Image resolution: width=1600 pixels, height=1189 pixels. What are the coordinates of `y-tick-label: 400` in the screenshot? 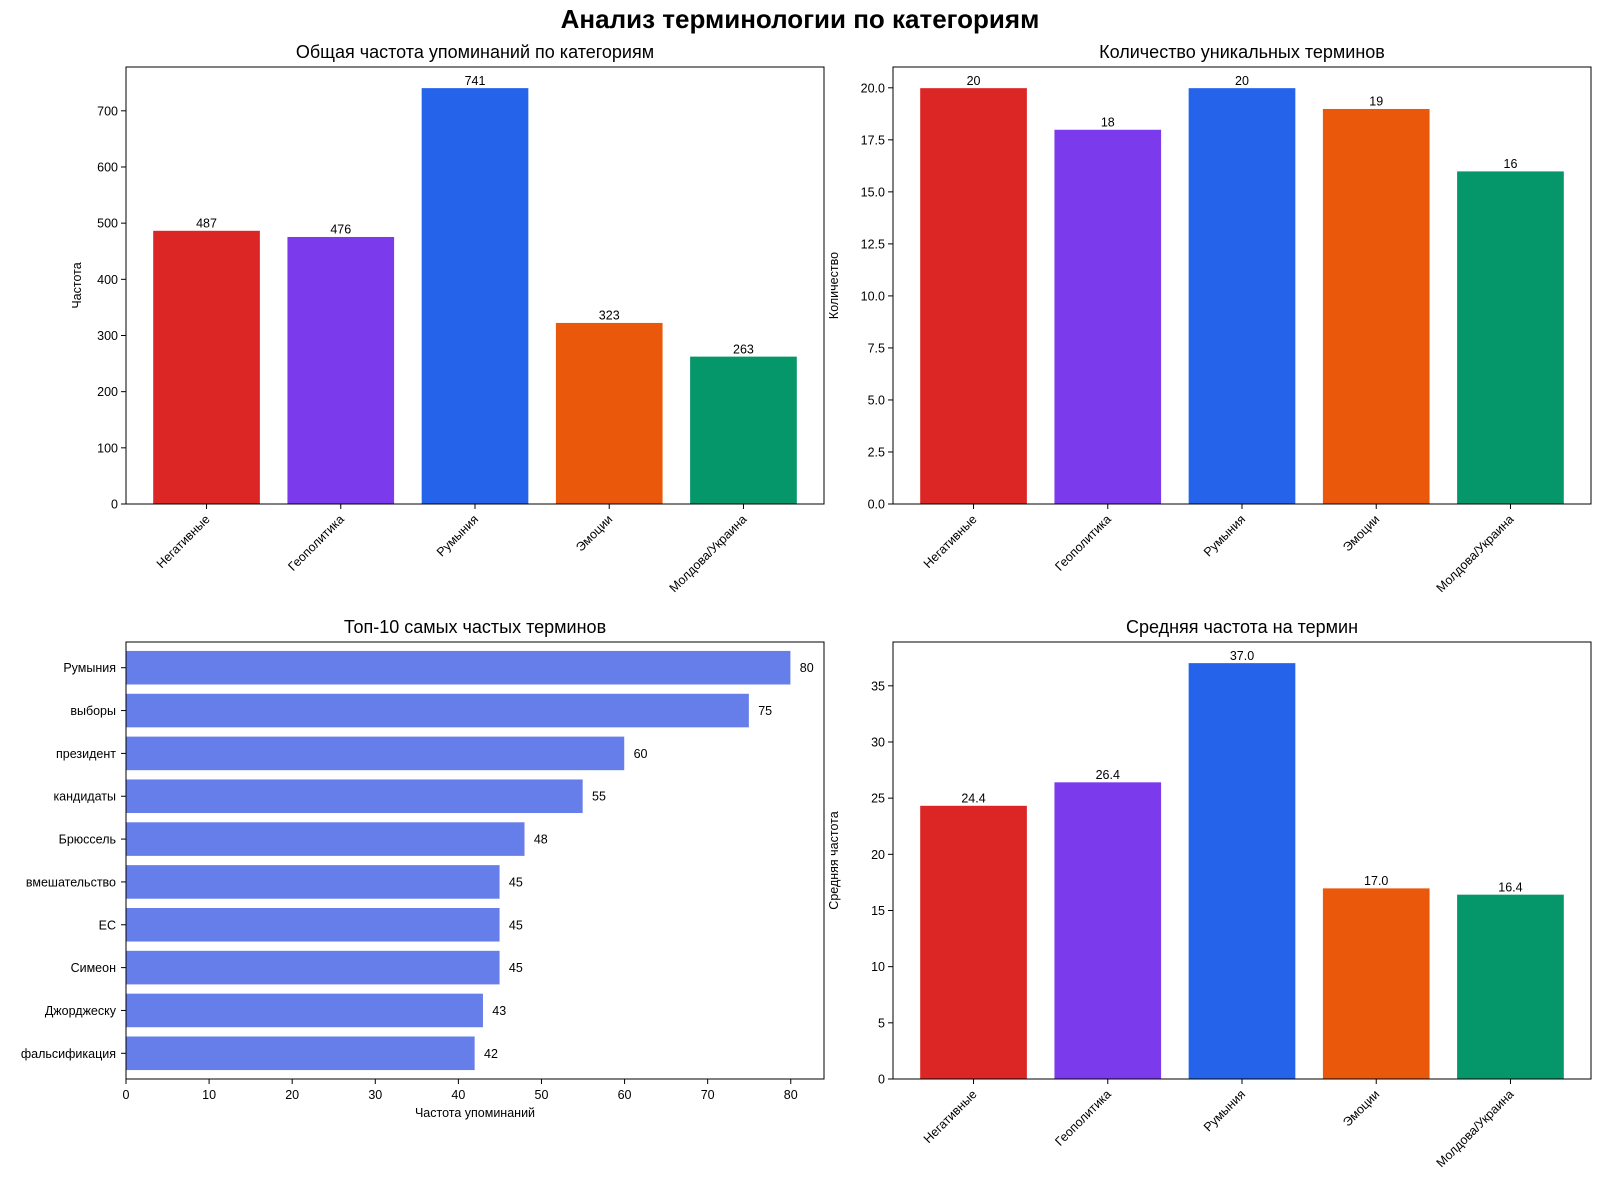 It's located at (107, 280).